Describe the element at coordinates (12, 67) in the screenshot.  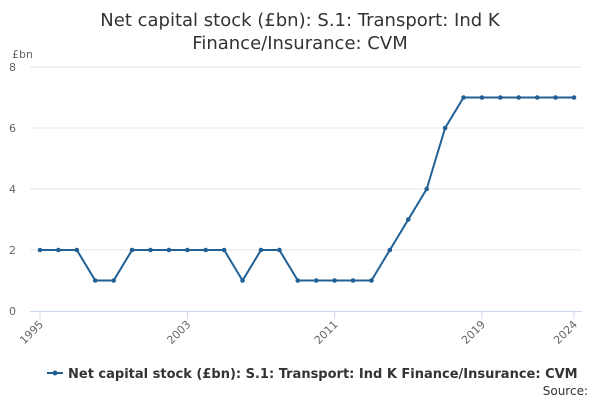
I see `y-tick-label: 8` at that location.